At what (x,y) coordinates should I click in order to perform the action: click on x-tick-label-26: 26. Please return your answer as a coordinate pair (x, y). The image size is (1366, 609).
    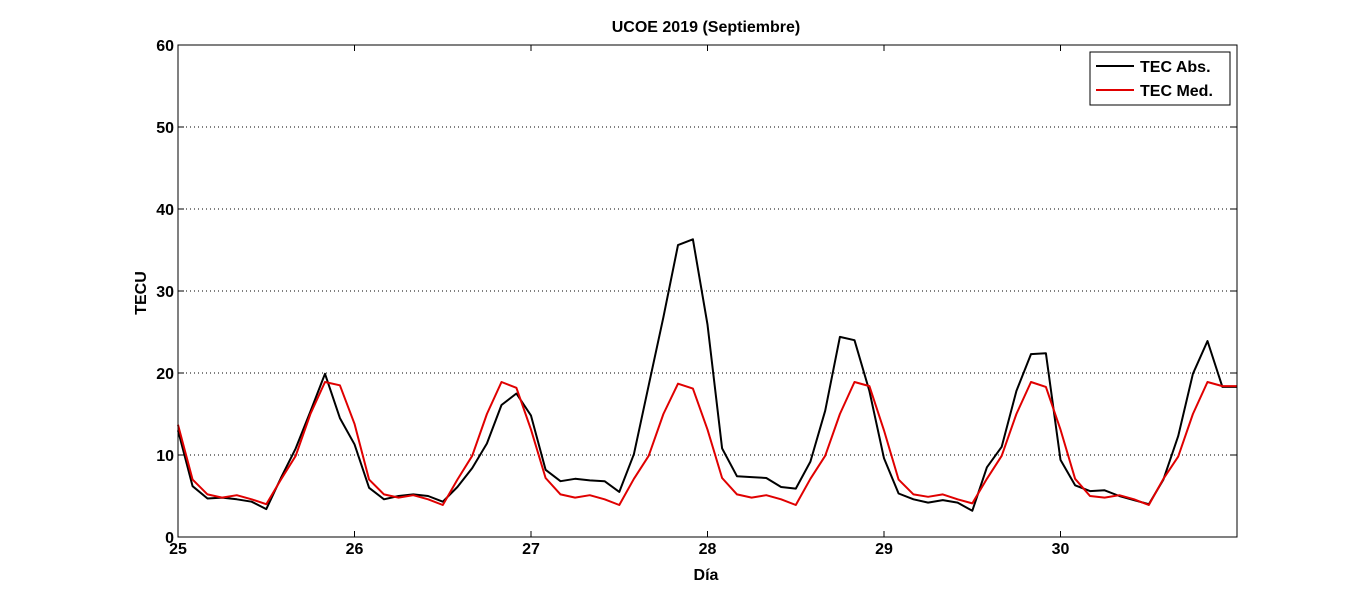
    Looking at the image, I should click on (355, 549).